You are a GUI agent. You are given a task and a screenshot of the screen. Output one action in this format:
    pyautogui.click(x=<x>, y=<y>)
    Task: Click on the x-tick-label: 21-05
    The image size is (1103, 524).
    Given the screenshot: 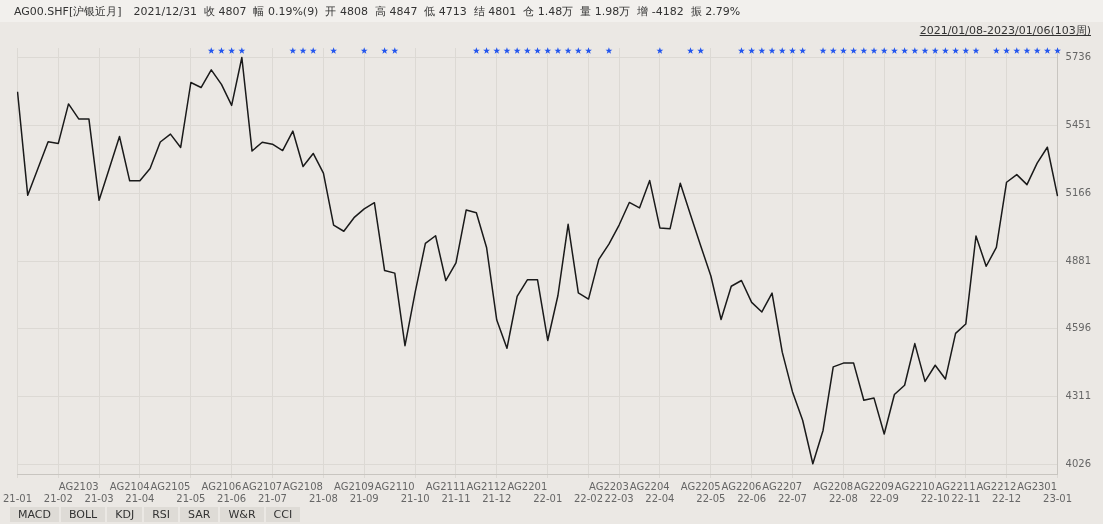 What is the action you would take?
    pyautogui.click(x=191, y=498)
    